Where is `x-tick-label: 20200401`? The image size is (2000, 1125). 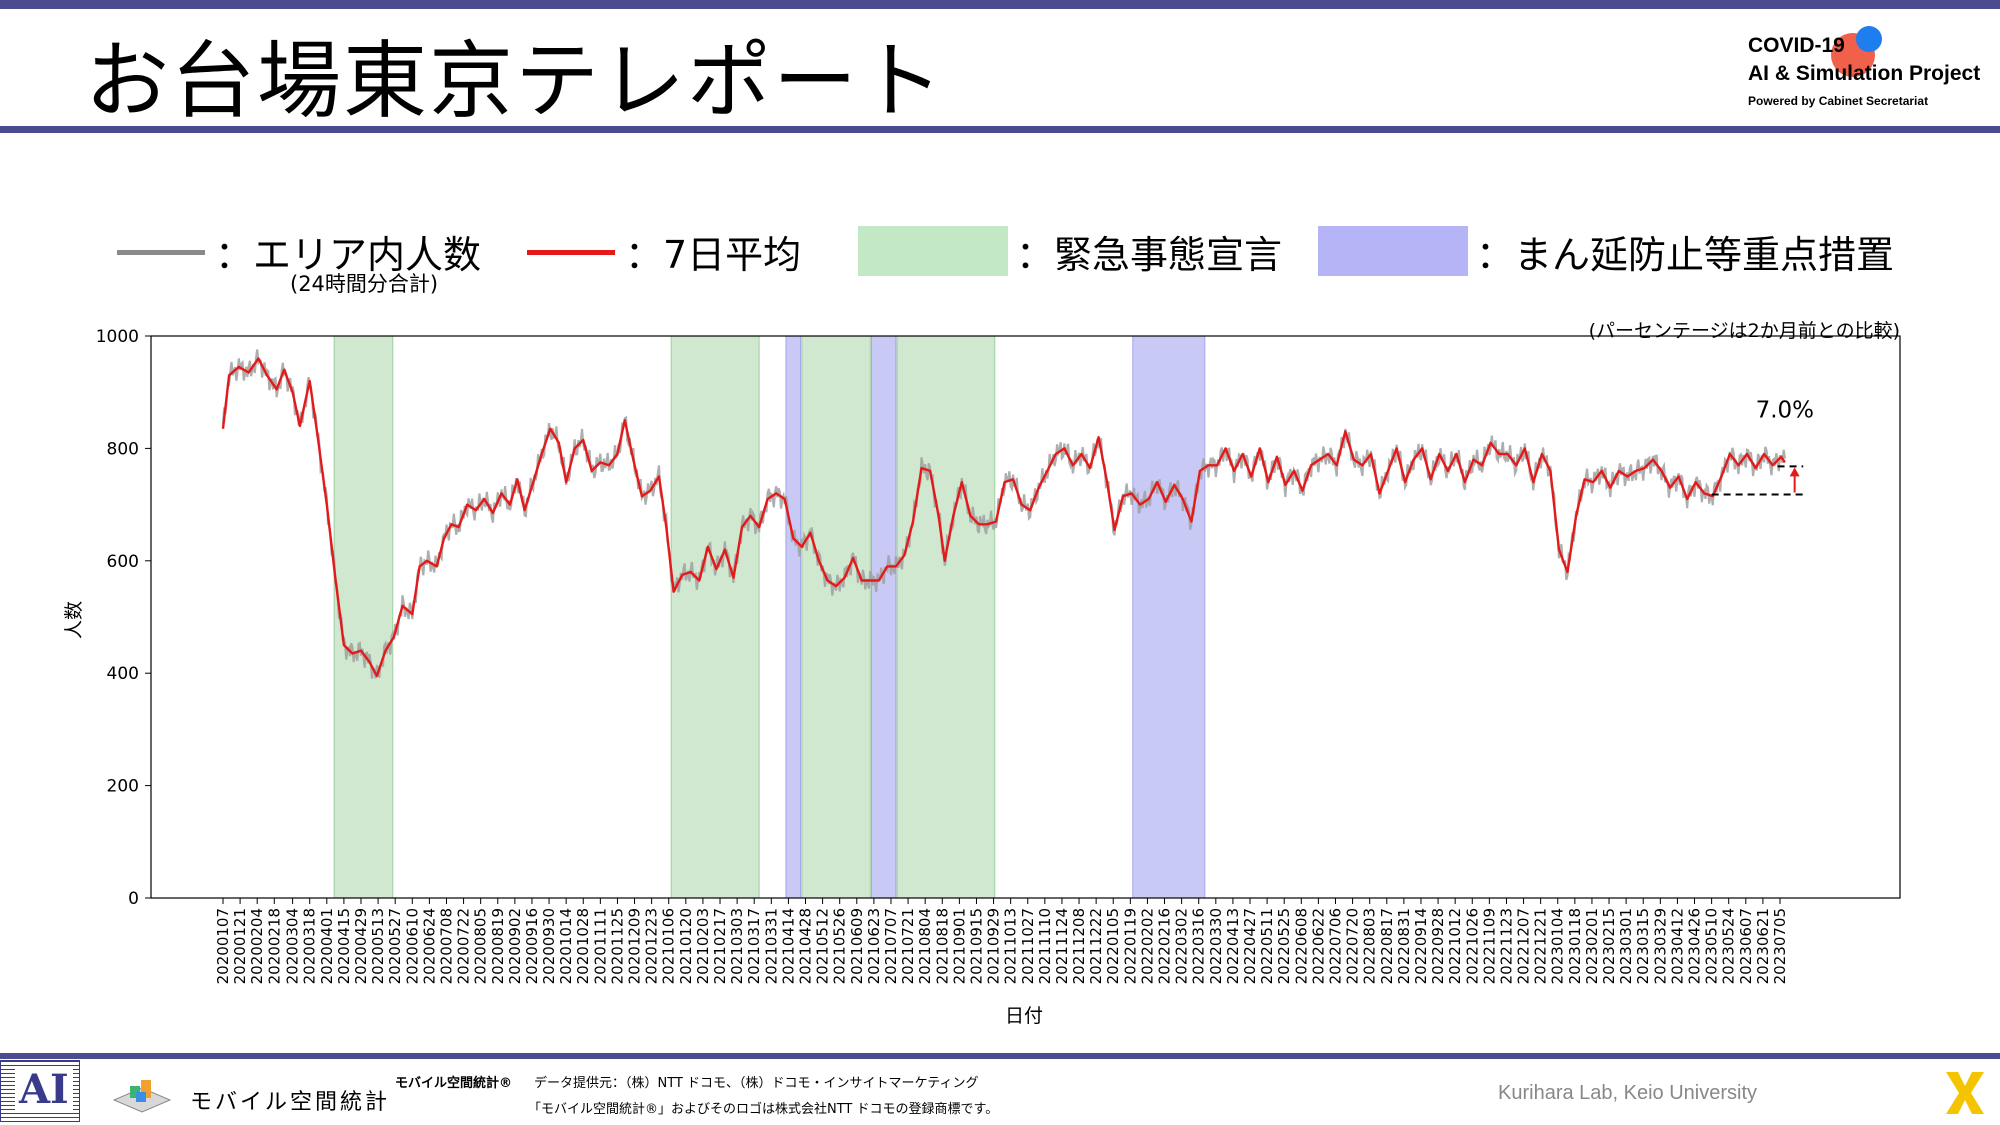
x-tick-label: 20200401 is located at coordinates (327, 946).